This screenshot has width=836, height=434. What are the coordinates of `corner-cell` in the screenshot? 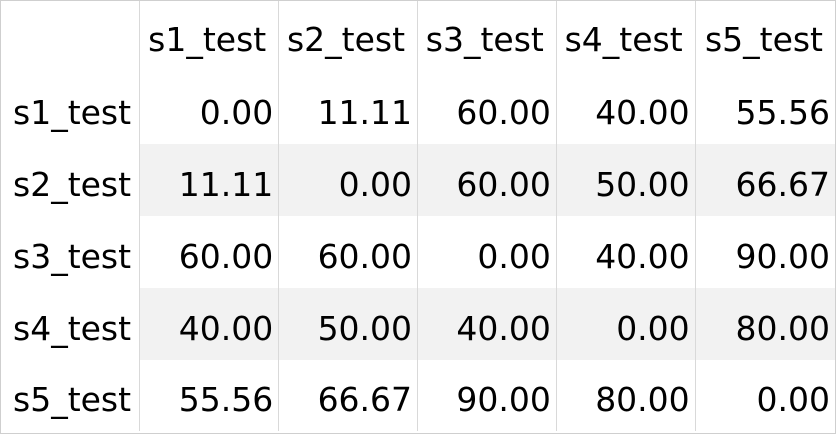 It's located at (71, 36).